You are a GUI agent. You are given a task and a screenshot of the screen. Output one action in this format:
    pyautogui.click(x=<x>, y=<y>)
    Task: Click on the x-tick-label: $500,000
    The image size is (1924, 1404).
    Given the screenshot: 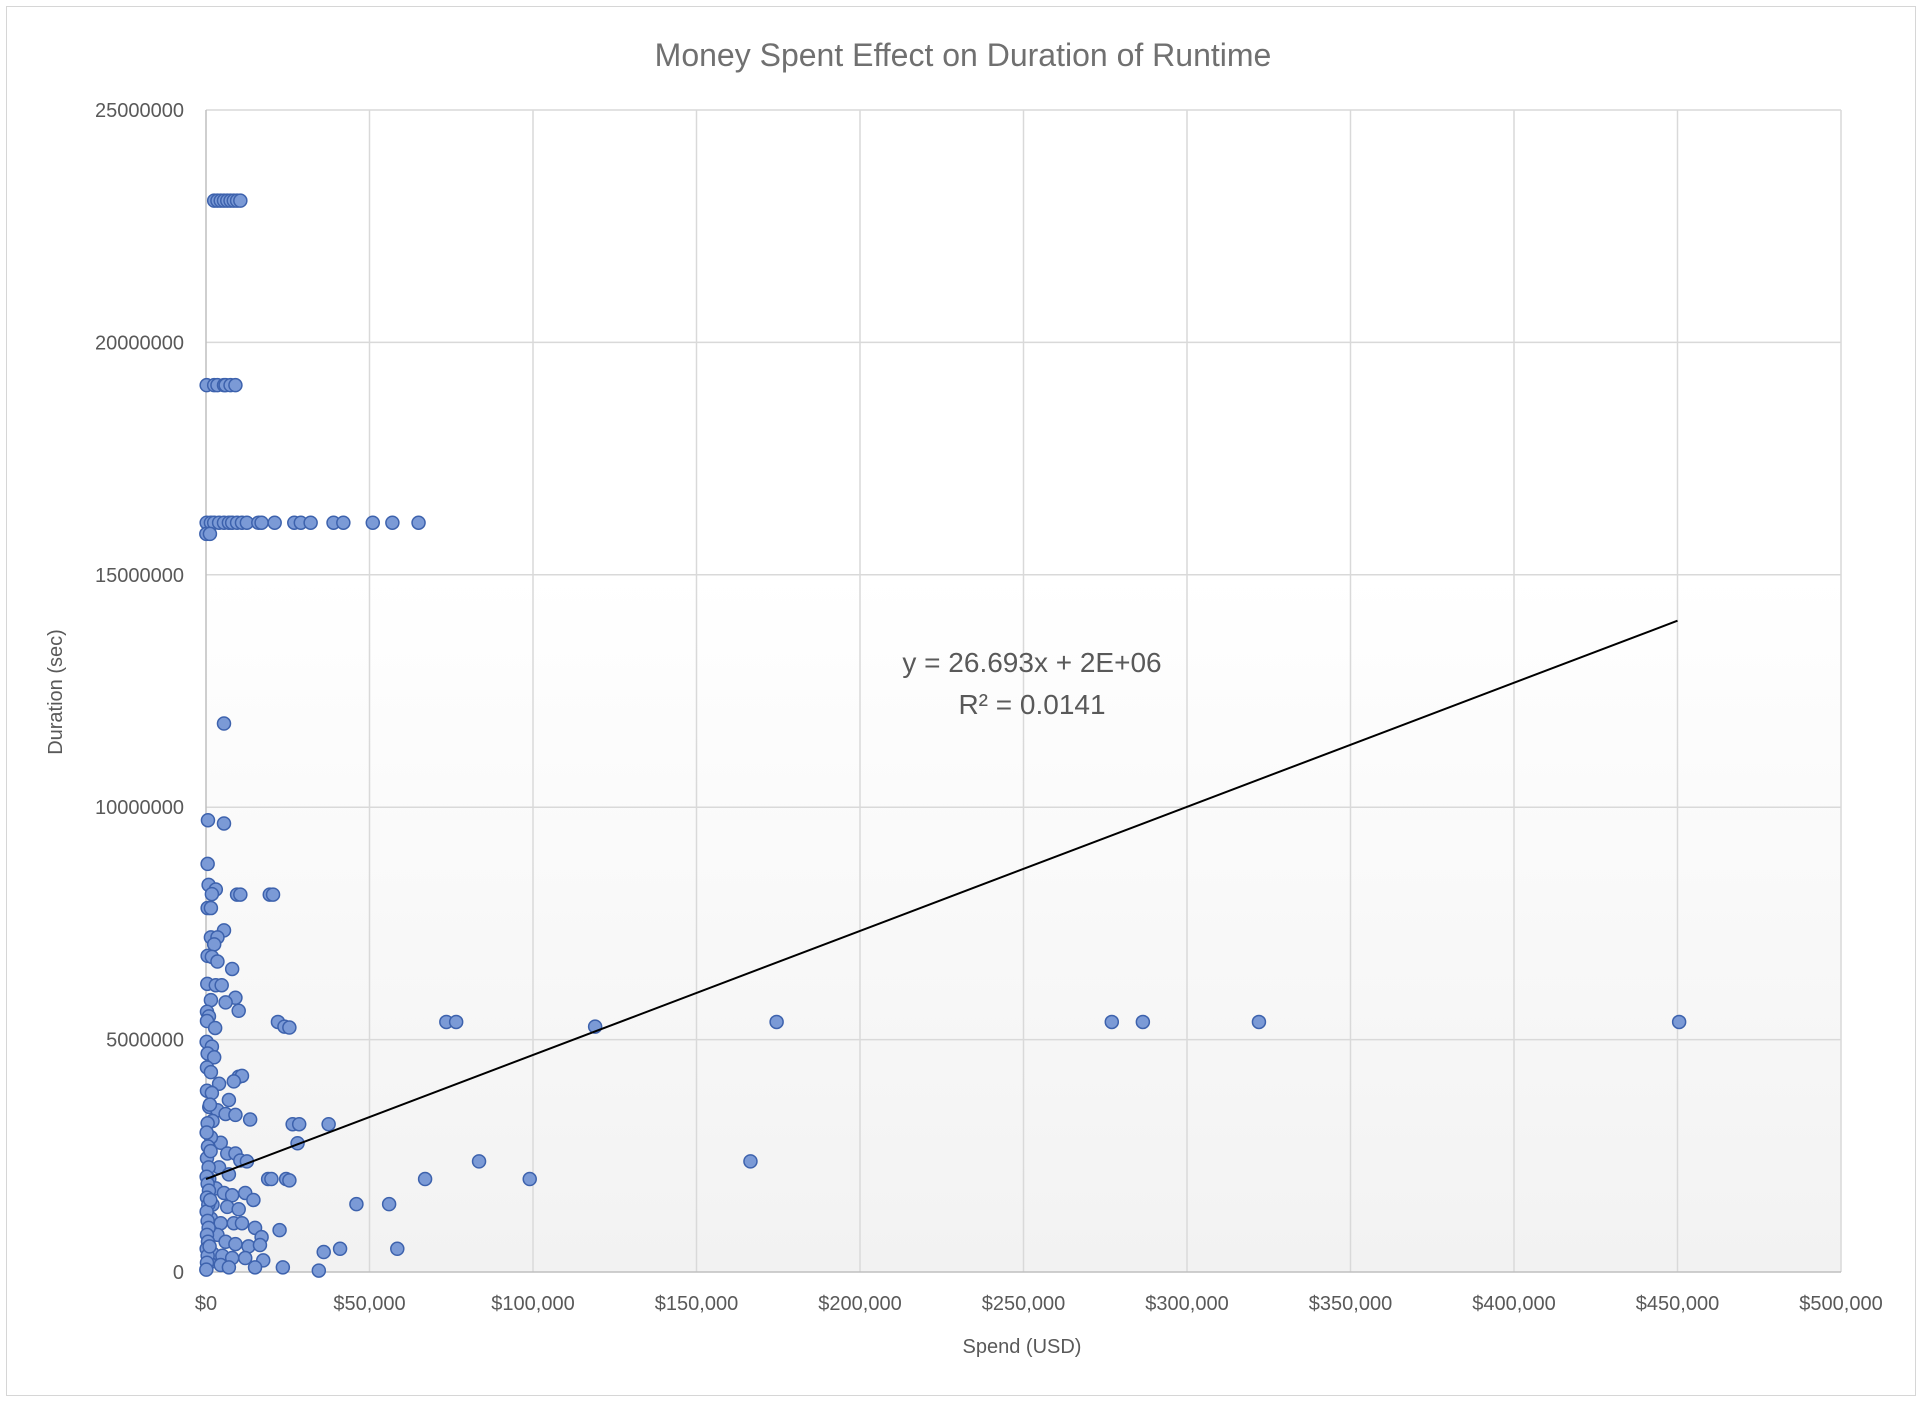 What is the action you would take?
    pyautogui.click(x=1840, y=1304)
    